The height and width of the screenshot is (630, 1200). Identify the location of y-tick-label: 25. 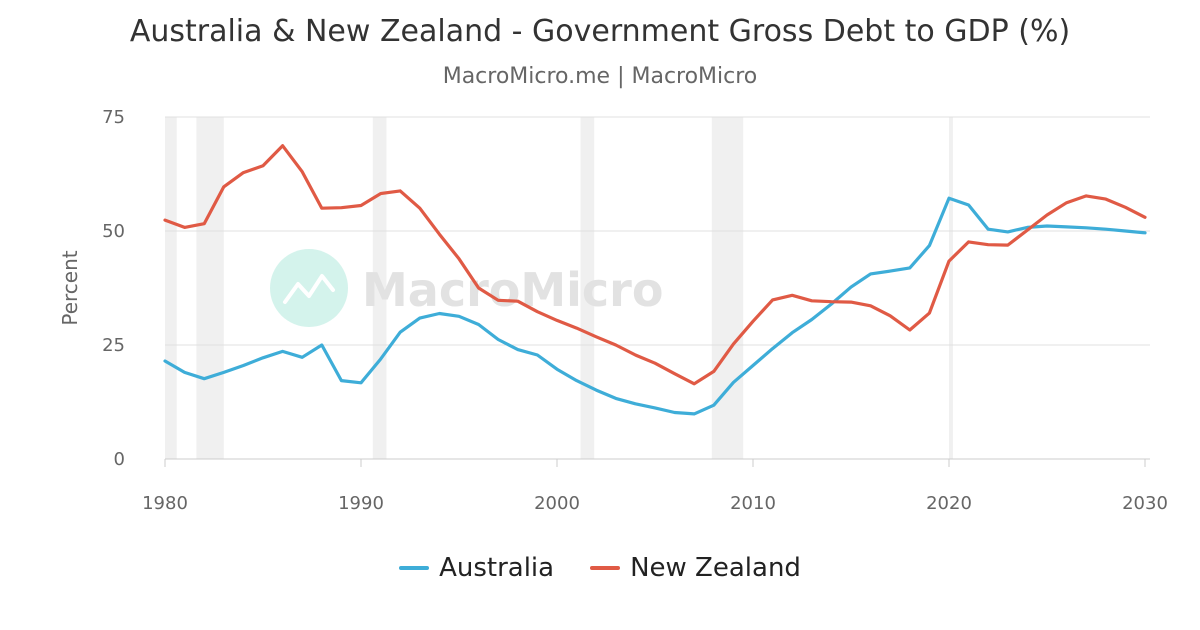
(113, 345).